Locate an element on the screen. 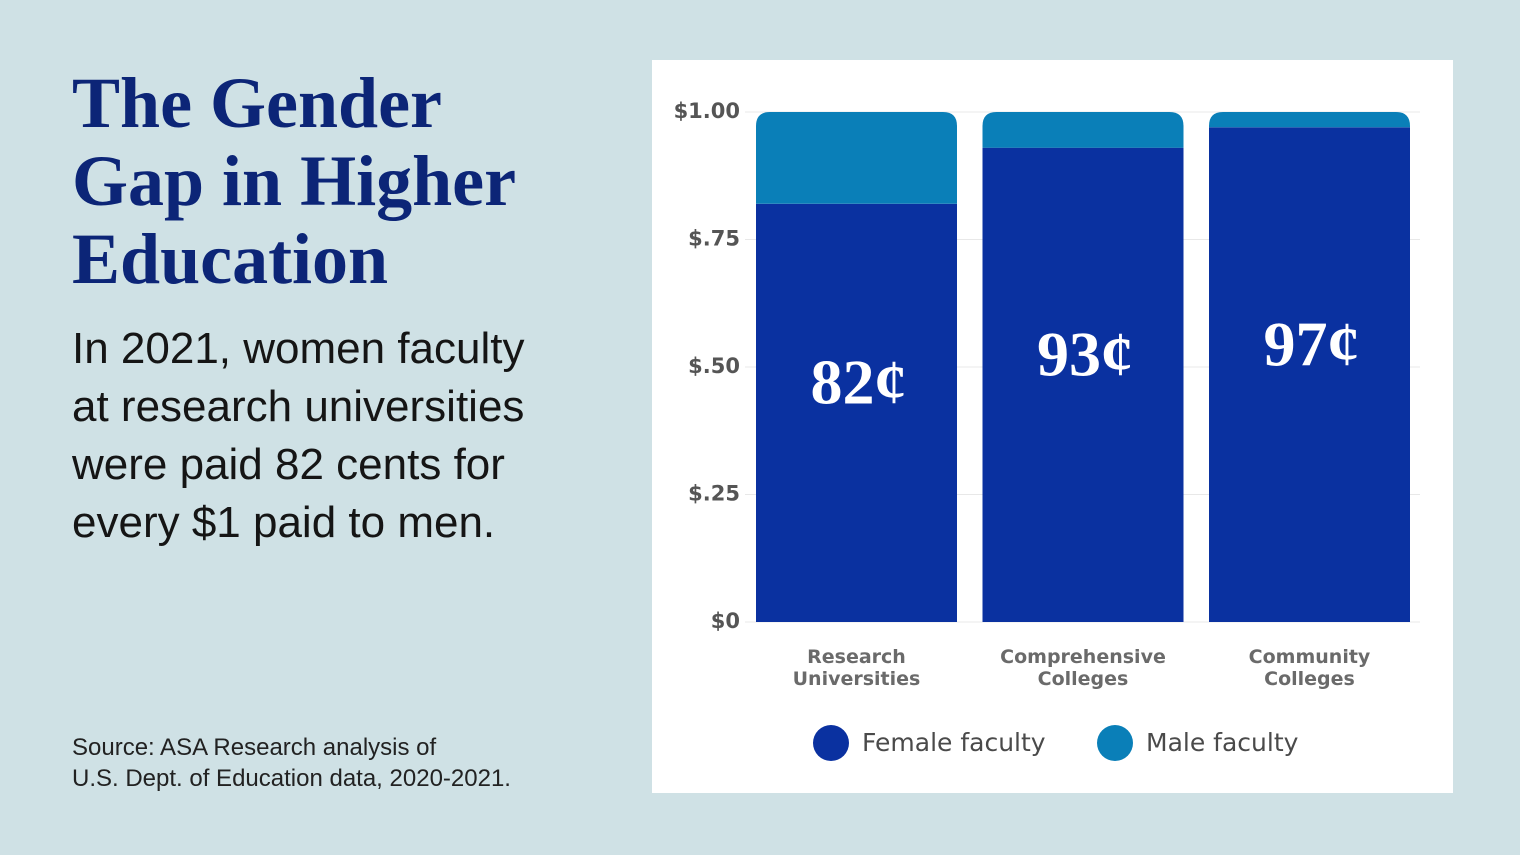 The width and height of the screenshot is (1520, 855). title: Gap in Higher is located at coordinates (294, 181).